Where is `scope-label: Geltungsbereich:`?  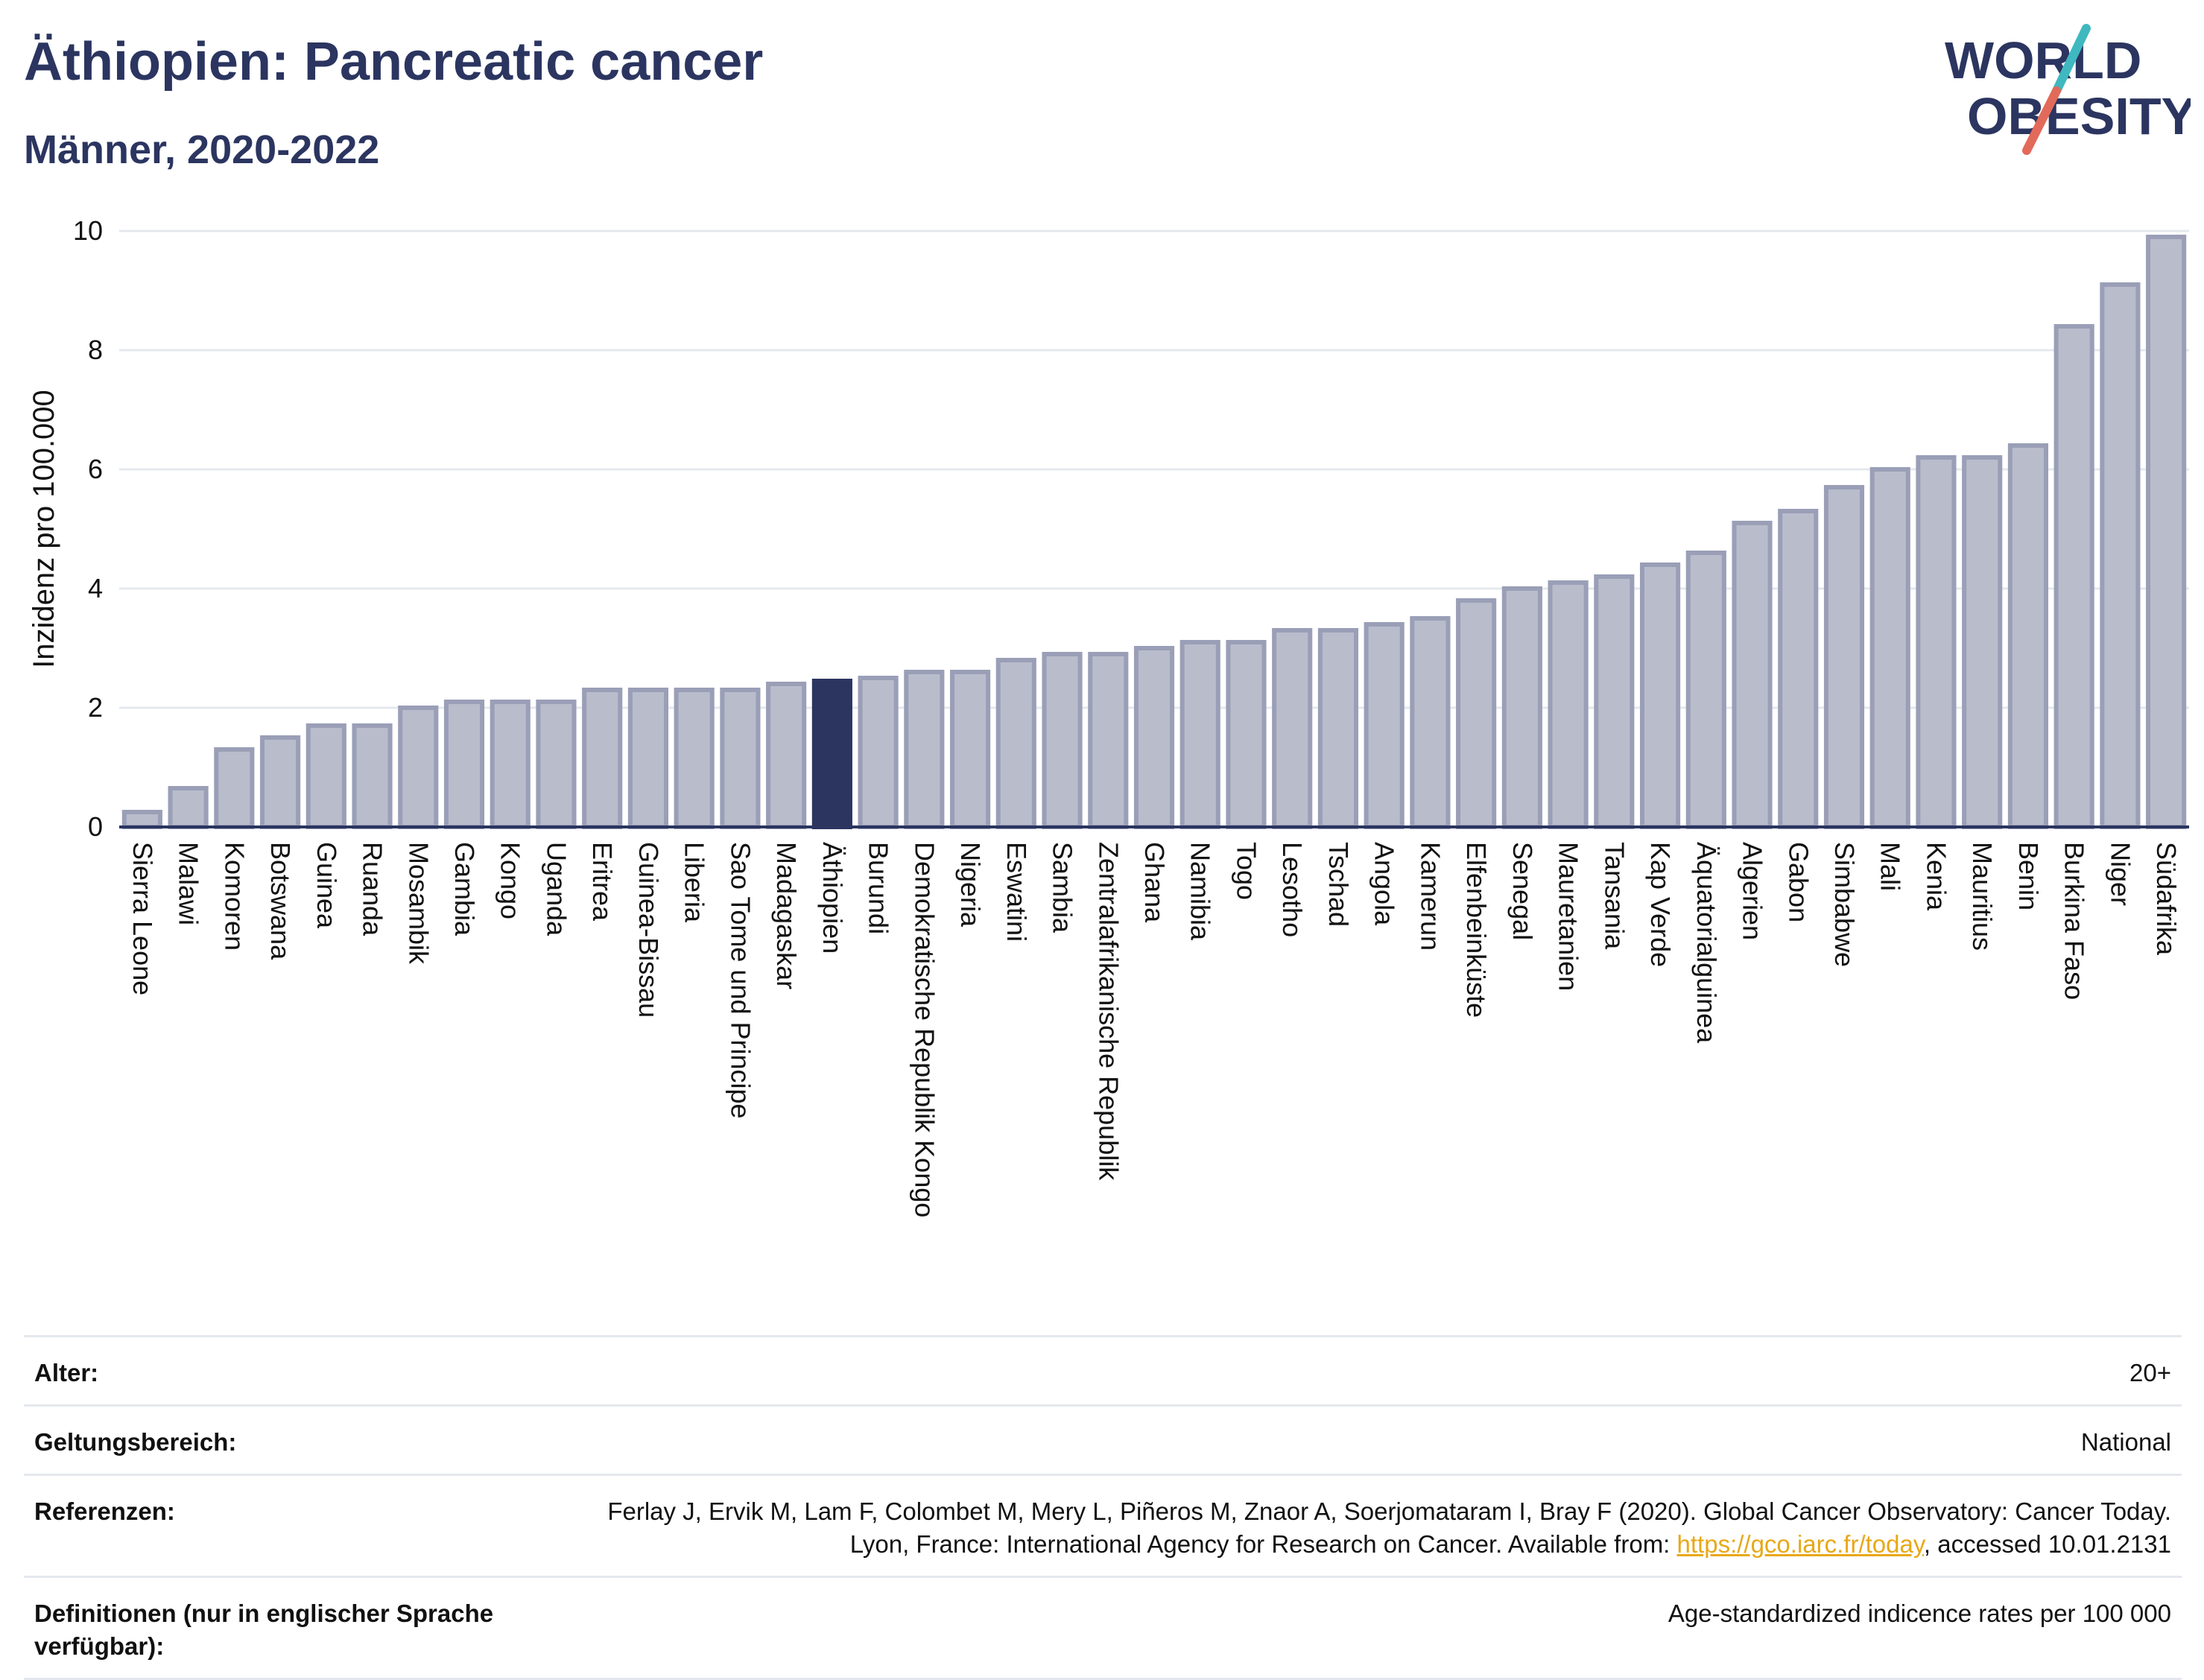 scope-label: Geltungsbereich: is located at coordinates (135, 1442).